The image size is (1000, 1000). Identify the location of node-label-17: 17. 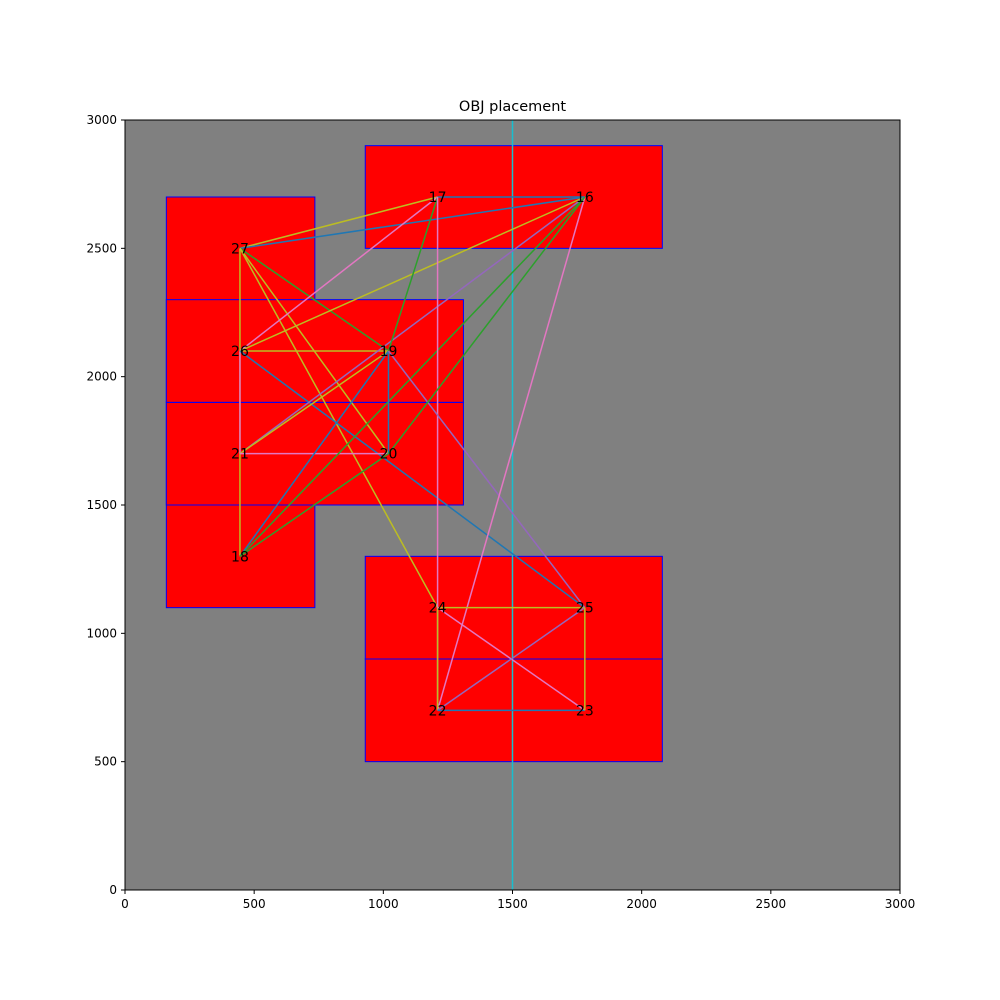
(438, 198).